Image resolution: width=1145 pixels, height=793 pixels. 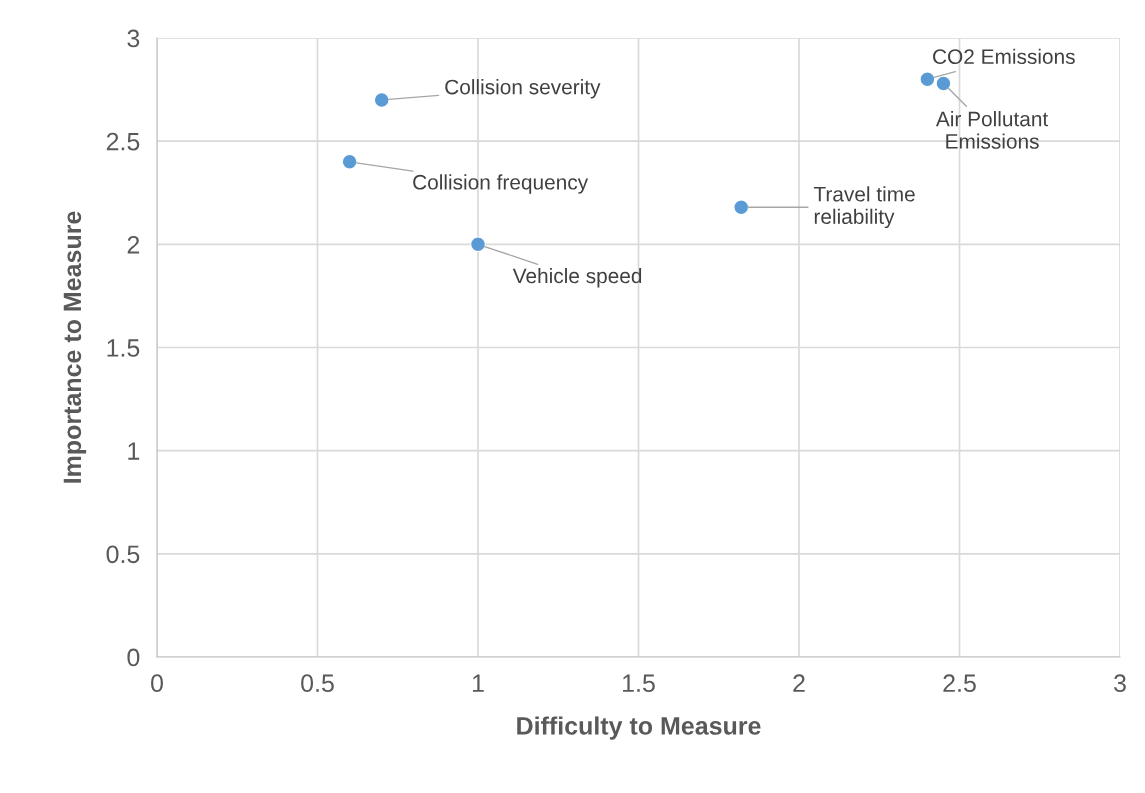 What do you see at coordinates (501, 184) in the screenshot?
I see `annotation: Collision frequency` at bounding box center [501, 184].